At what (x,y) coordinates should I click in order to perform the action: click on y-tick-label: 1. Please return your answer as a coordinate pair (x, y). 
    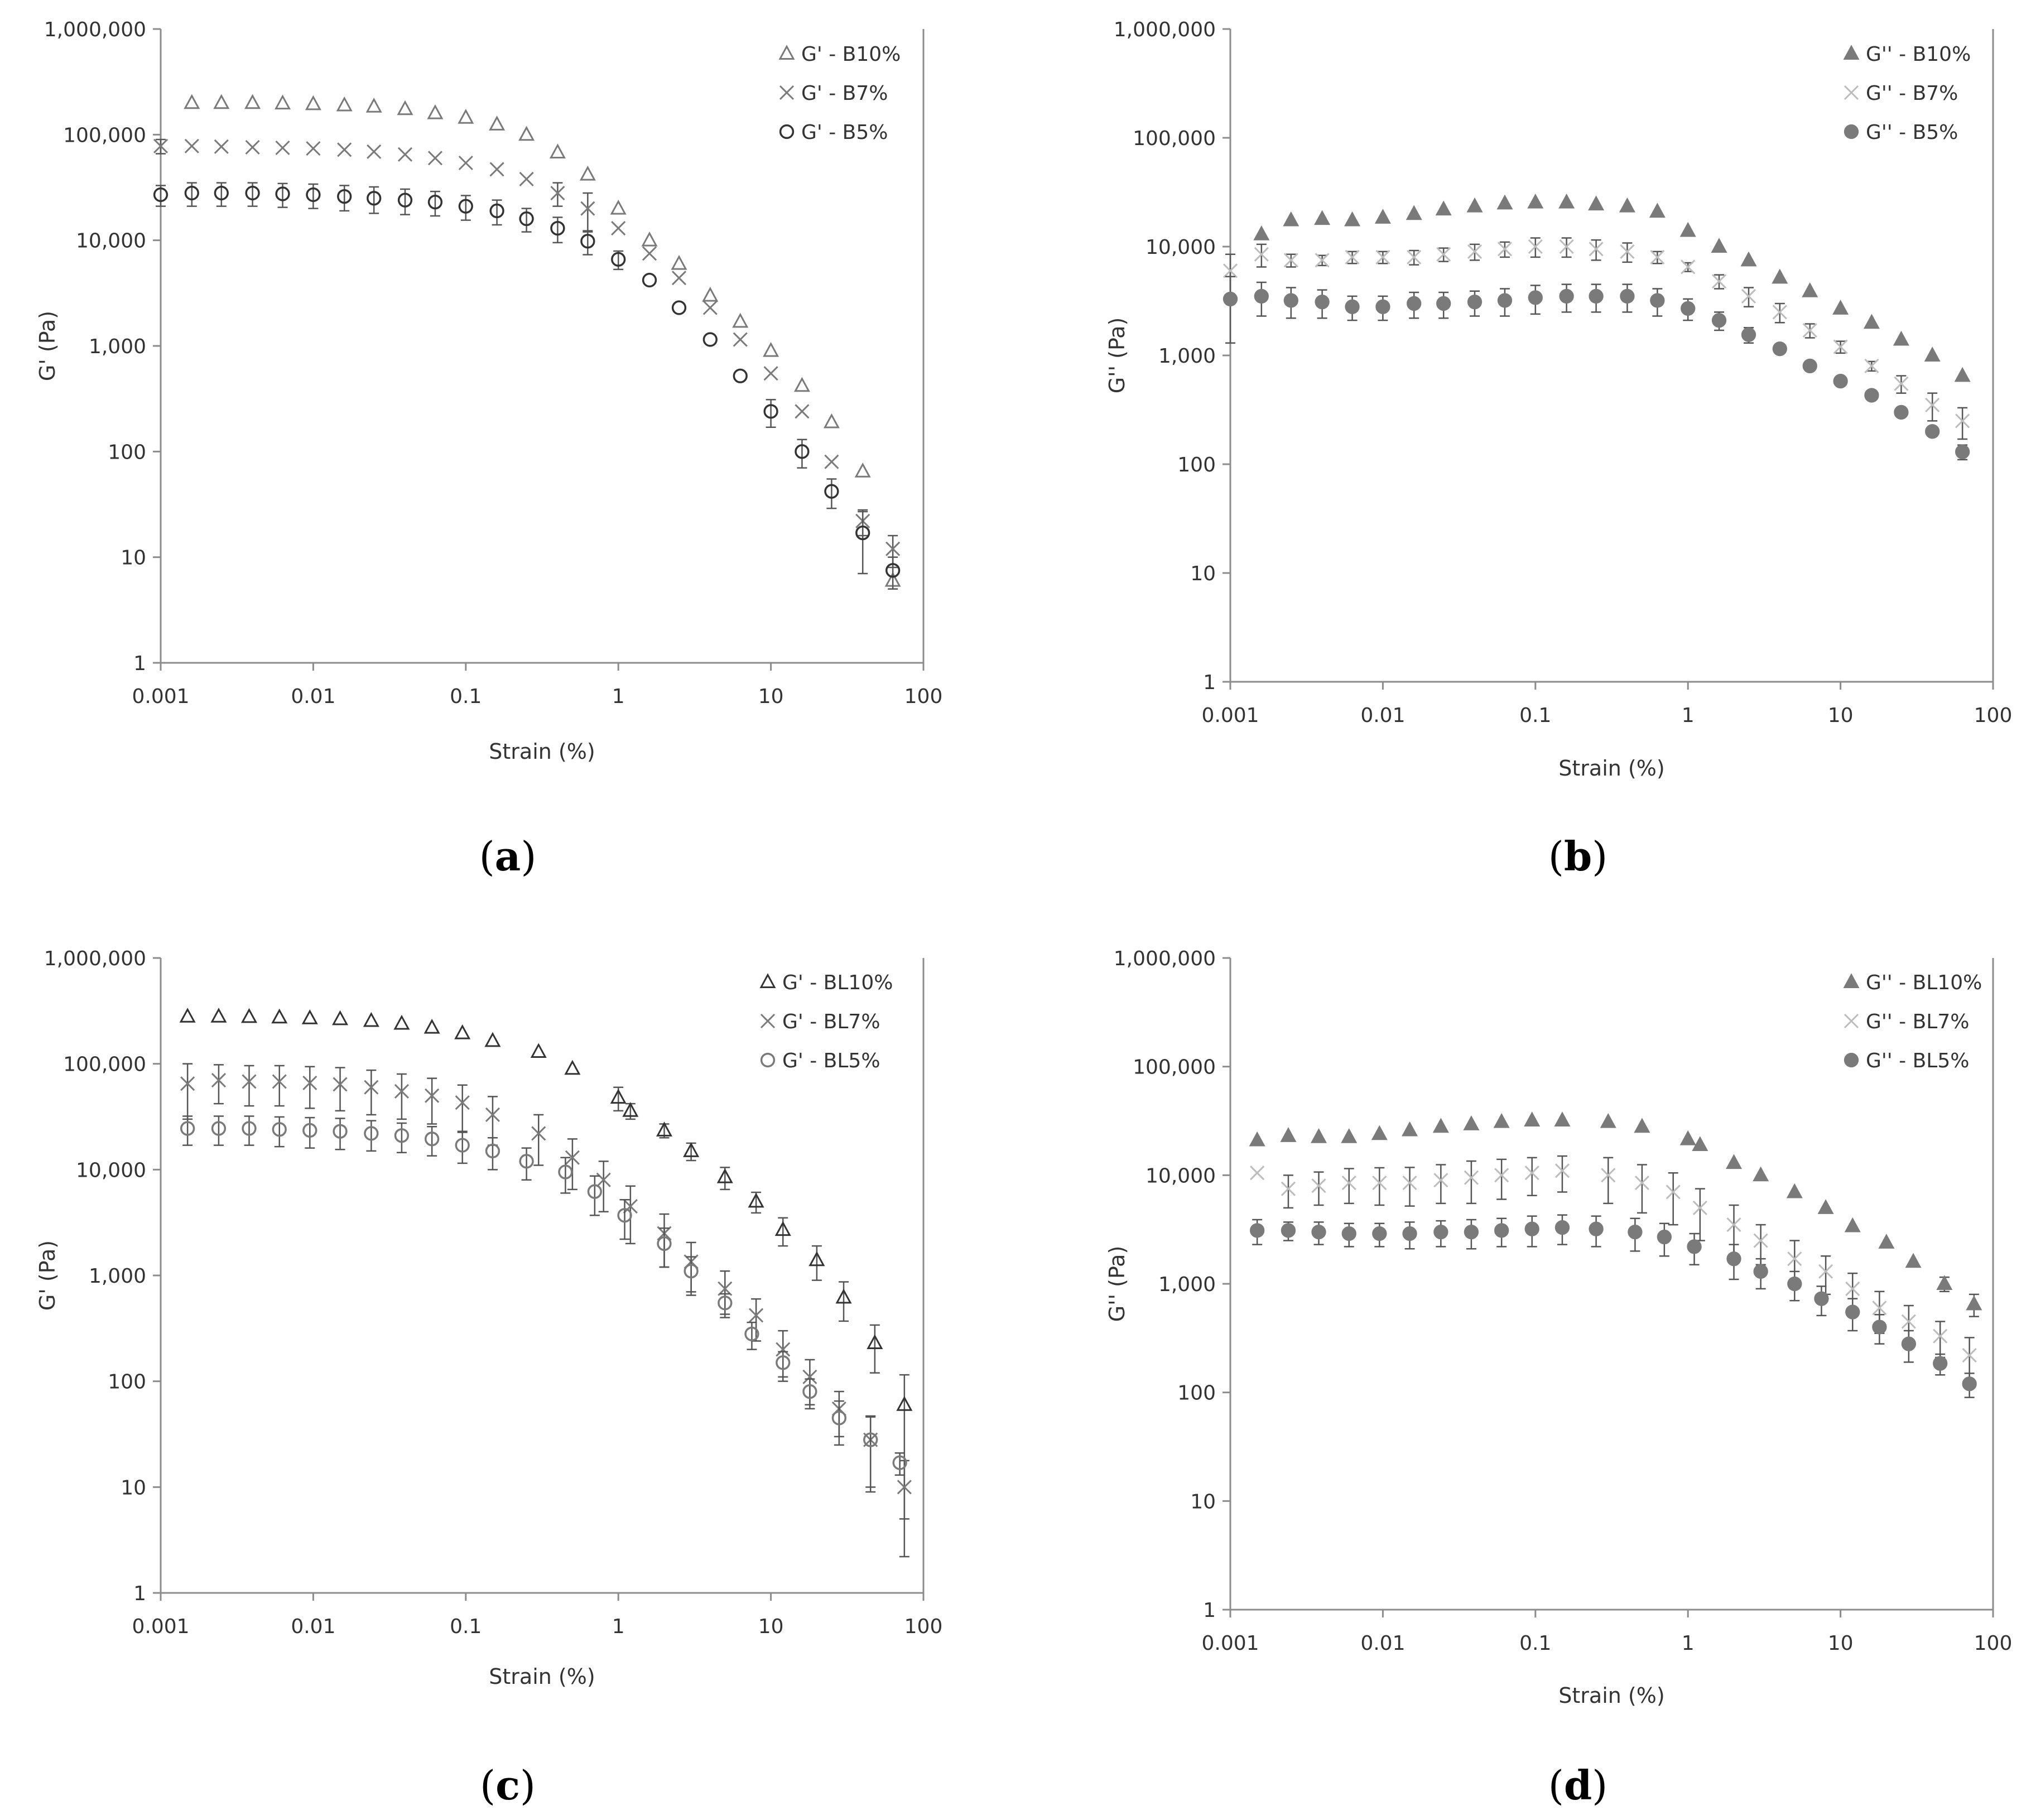
    Looking at the image, I should click on (1209, 1610).